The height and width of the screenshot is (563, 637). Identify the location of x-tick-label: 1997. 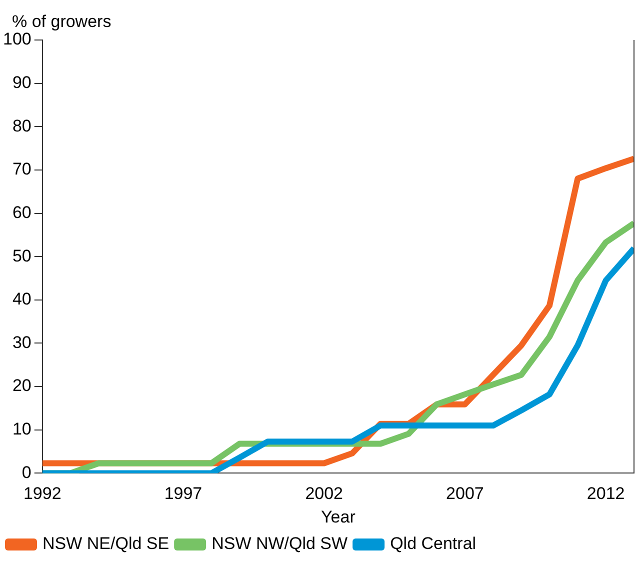
(183, 494).